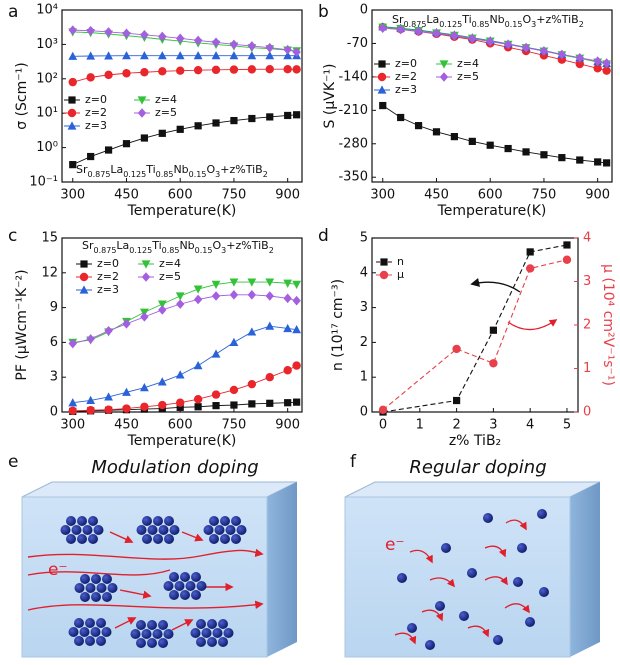 The height and width of the screenshot is (665, 620). I want to click on y2-tick-label: 3, so click(587, 281).